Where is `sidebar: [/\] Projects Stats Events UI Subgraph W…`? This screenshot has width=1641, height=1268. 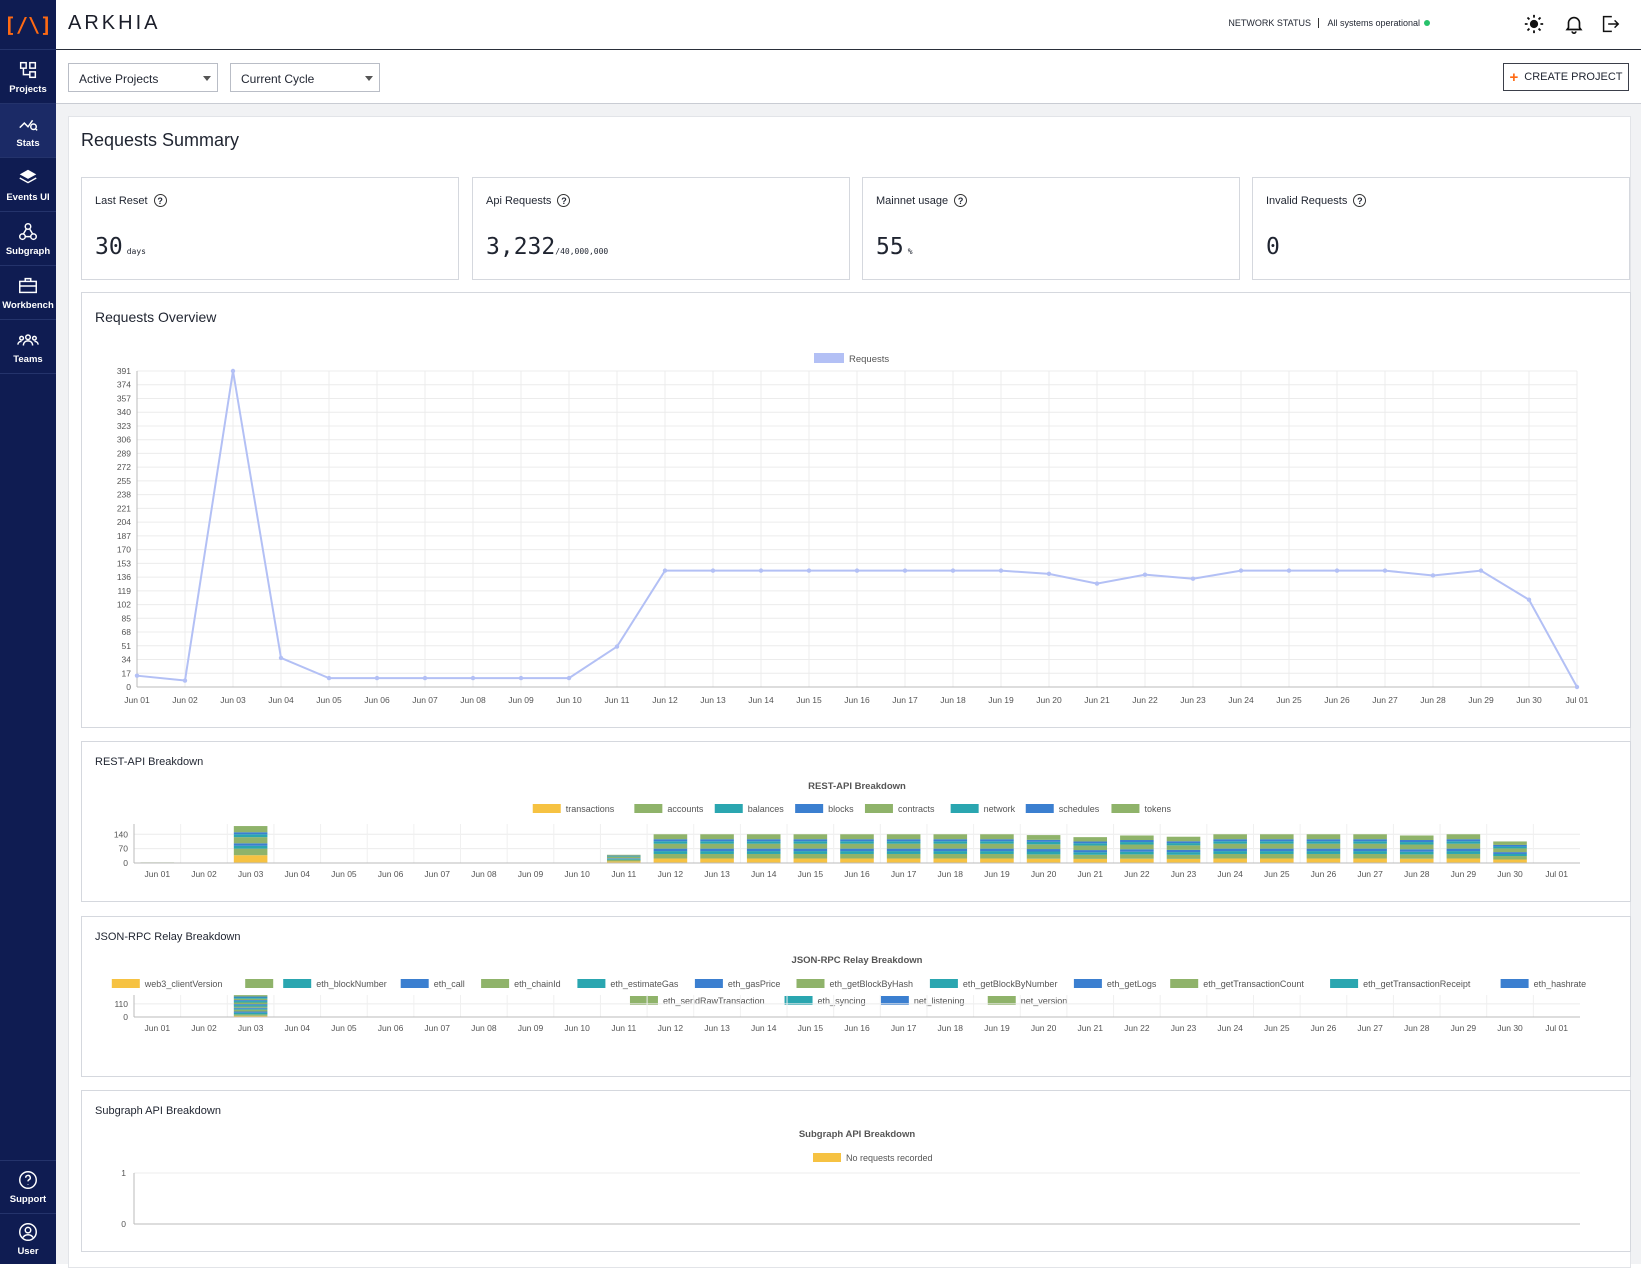 sidebar: [/\] Projects Stats Events UI Subgraph W… is located at coordinates (28, 632).